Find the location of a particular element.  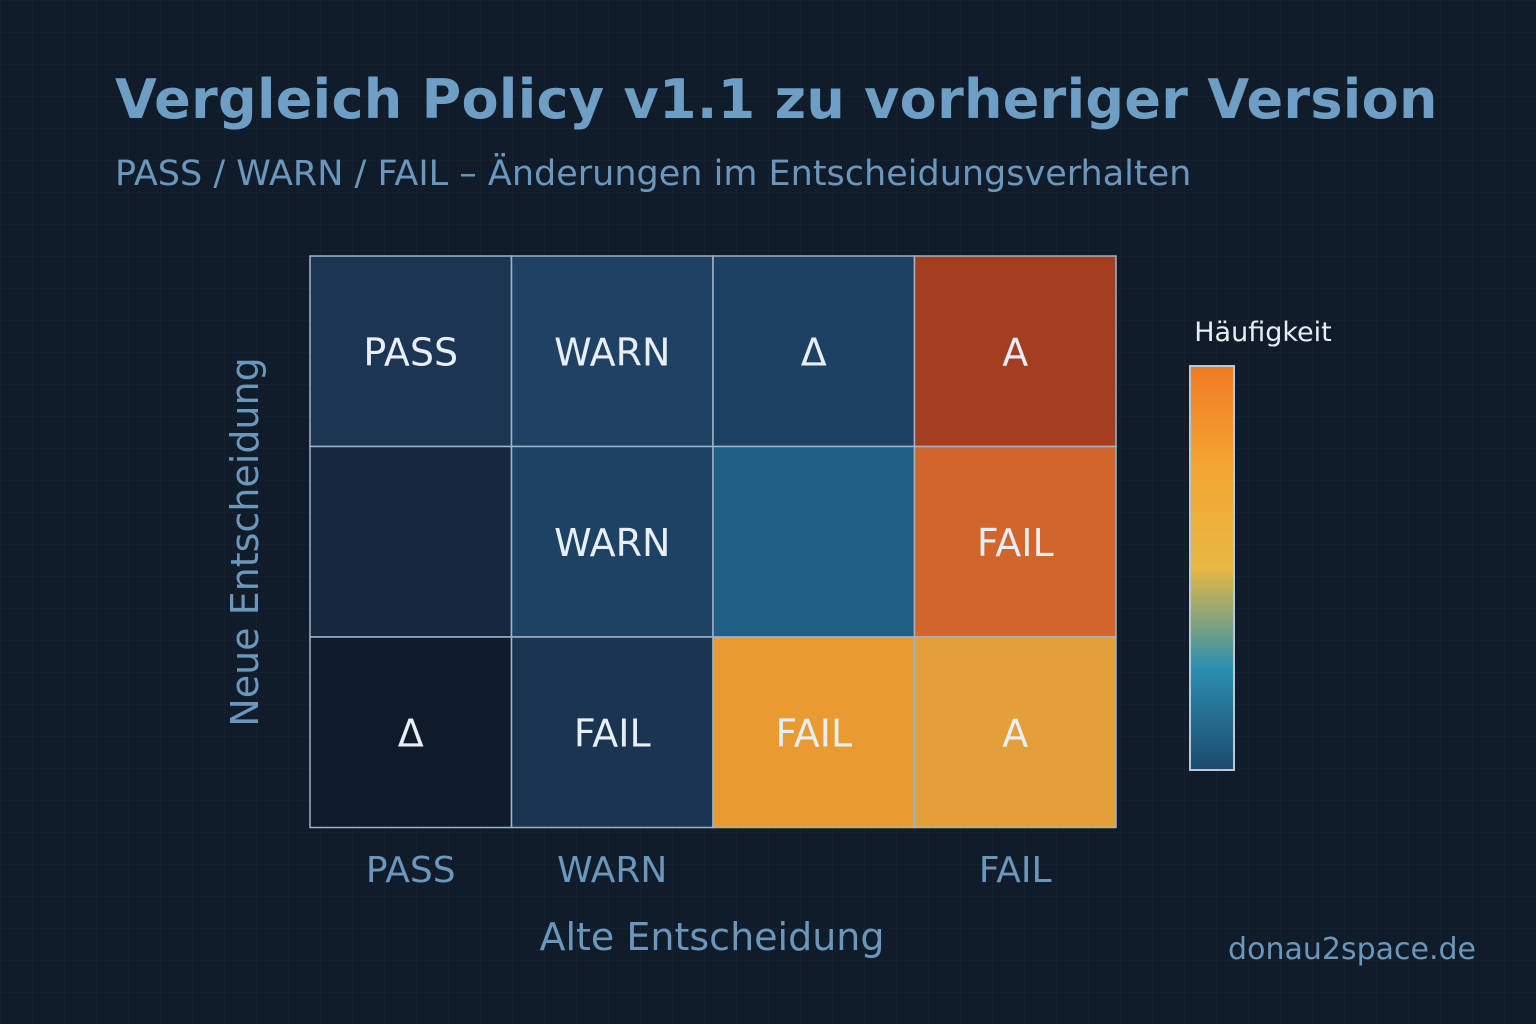

legend-title: Häufigkeit is located at coordinates (1262, 332).